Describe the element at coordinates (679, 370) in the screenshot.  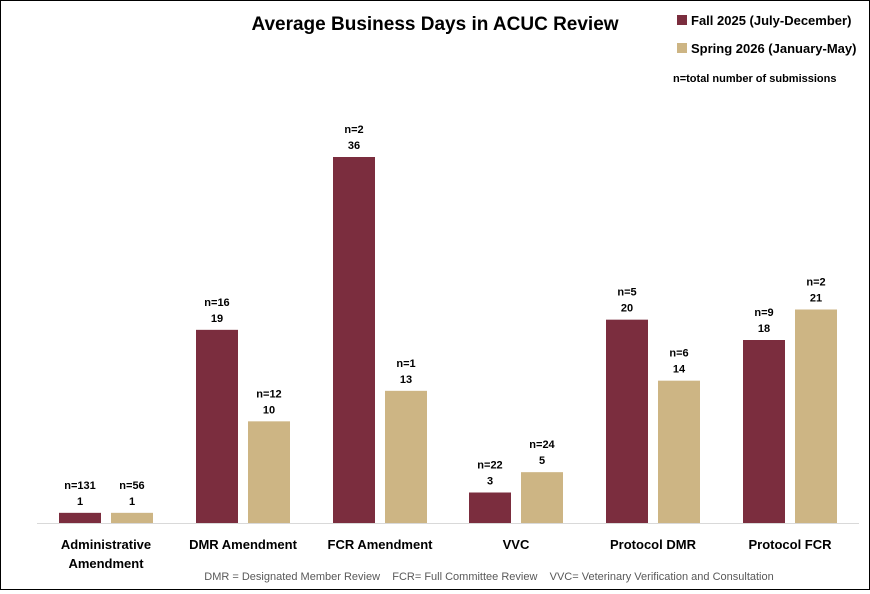
I see `data-label-value-spring-4: 14` at that location.